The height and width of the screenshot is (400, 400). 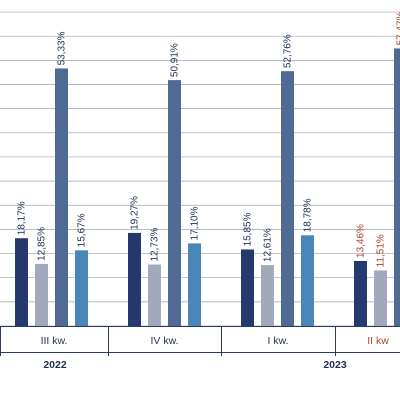 What do you see at coordinates (82, 230) in the screenshot?
I see `data-label: 15,67%` at bounding box center [82, 230].